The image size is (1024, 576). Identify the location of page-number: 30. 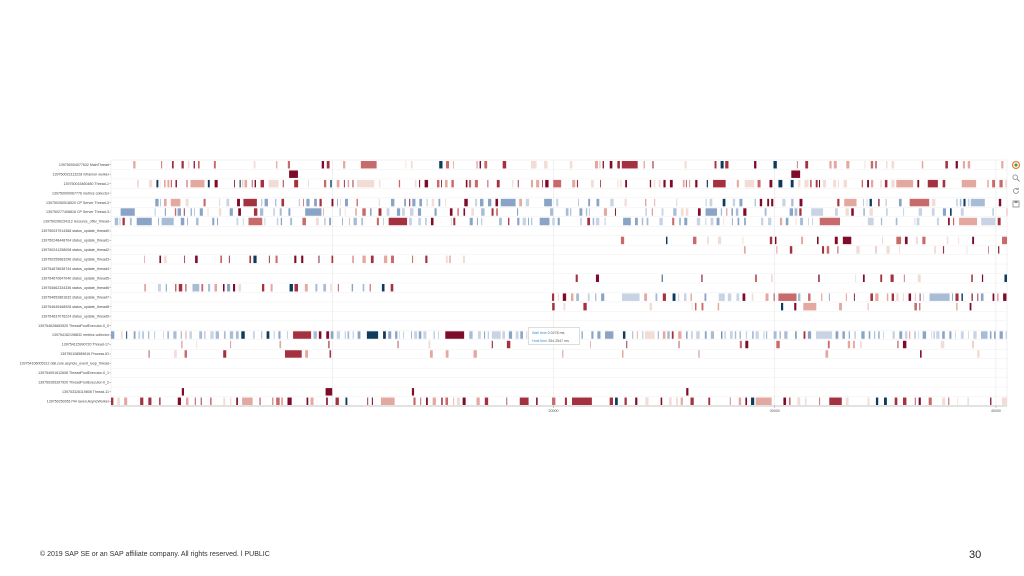
(975, 555).